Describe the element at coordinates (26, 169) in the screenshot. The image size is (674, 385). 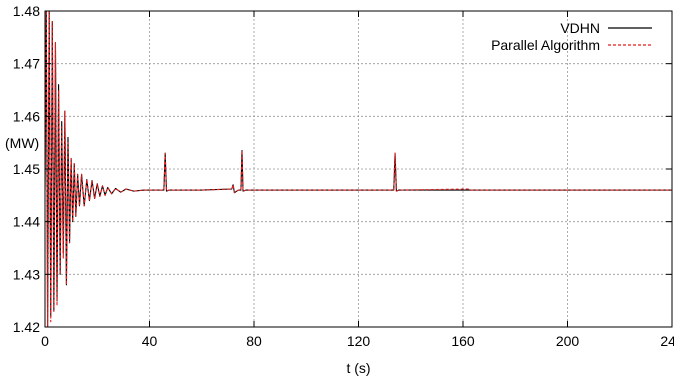
I see `y-tick-label: 1.45` at that location.